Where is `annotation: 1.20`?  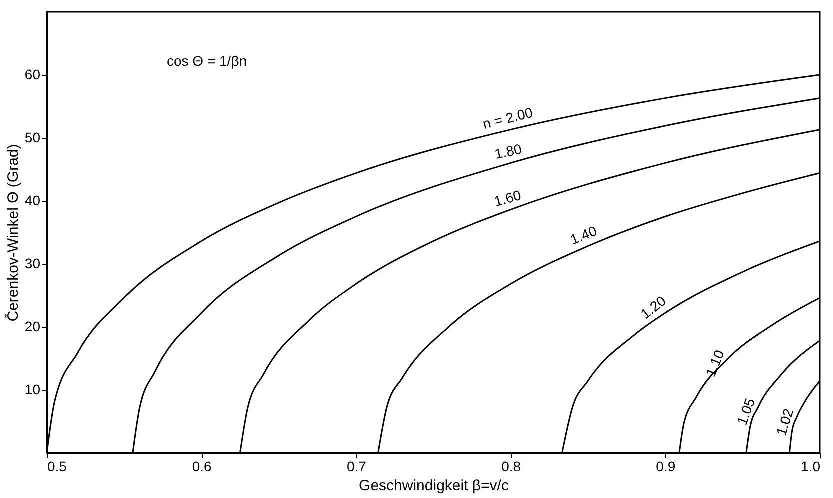 annotation: 1.20 is located at coordinates (654, 307).